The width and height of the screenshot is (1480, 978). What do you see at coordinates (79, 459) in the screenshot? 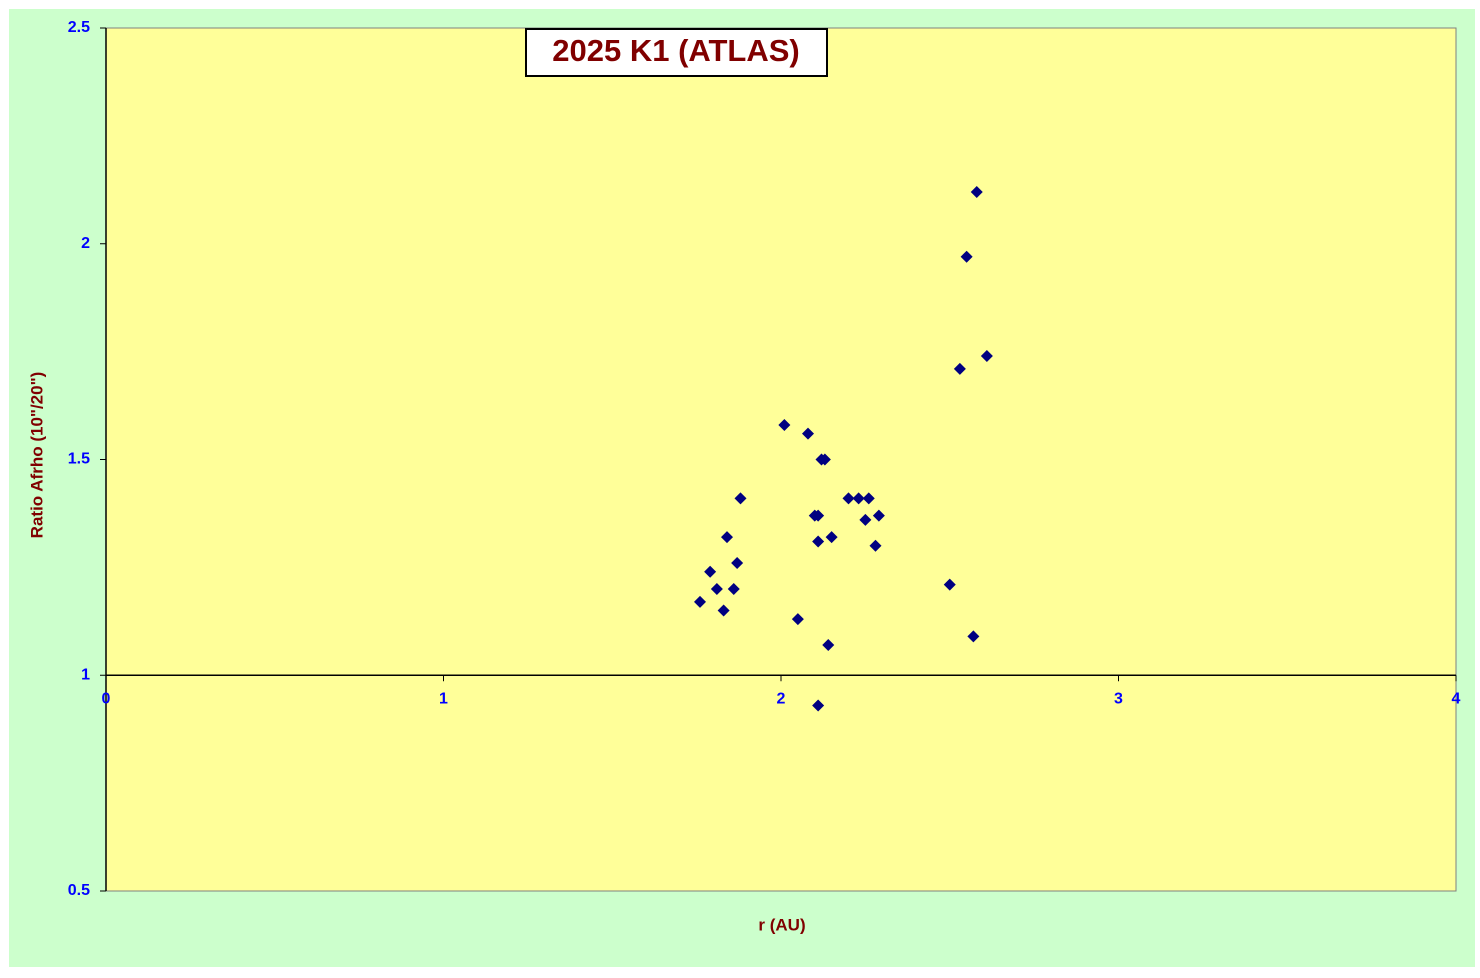
I see `y-tick-label: 1.5` at bounding box center [79, 459].